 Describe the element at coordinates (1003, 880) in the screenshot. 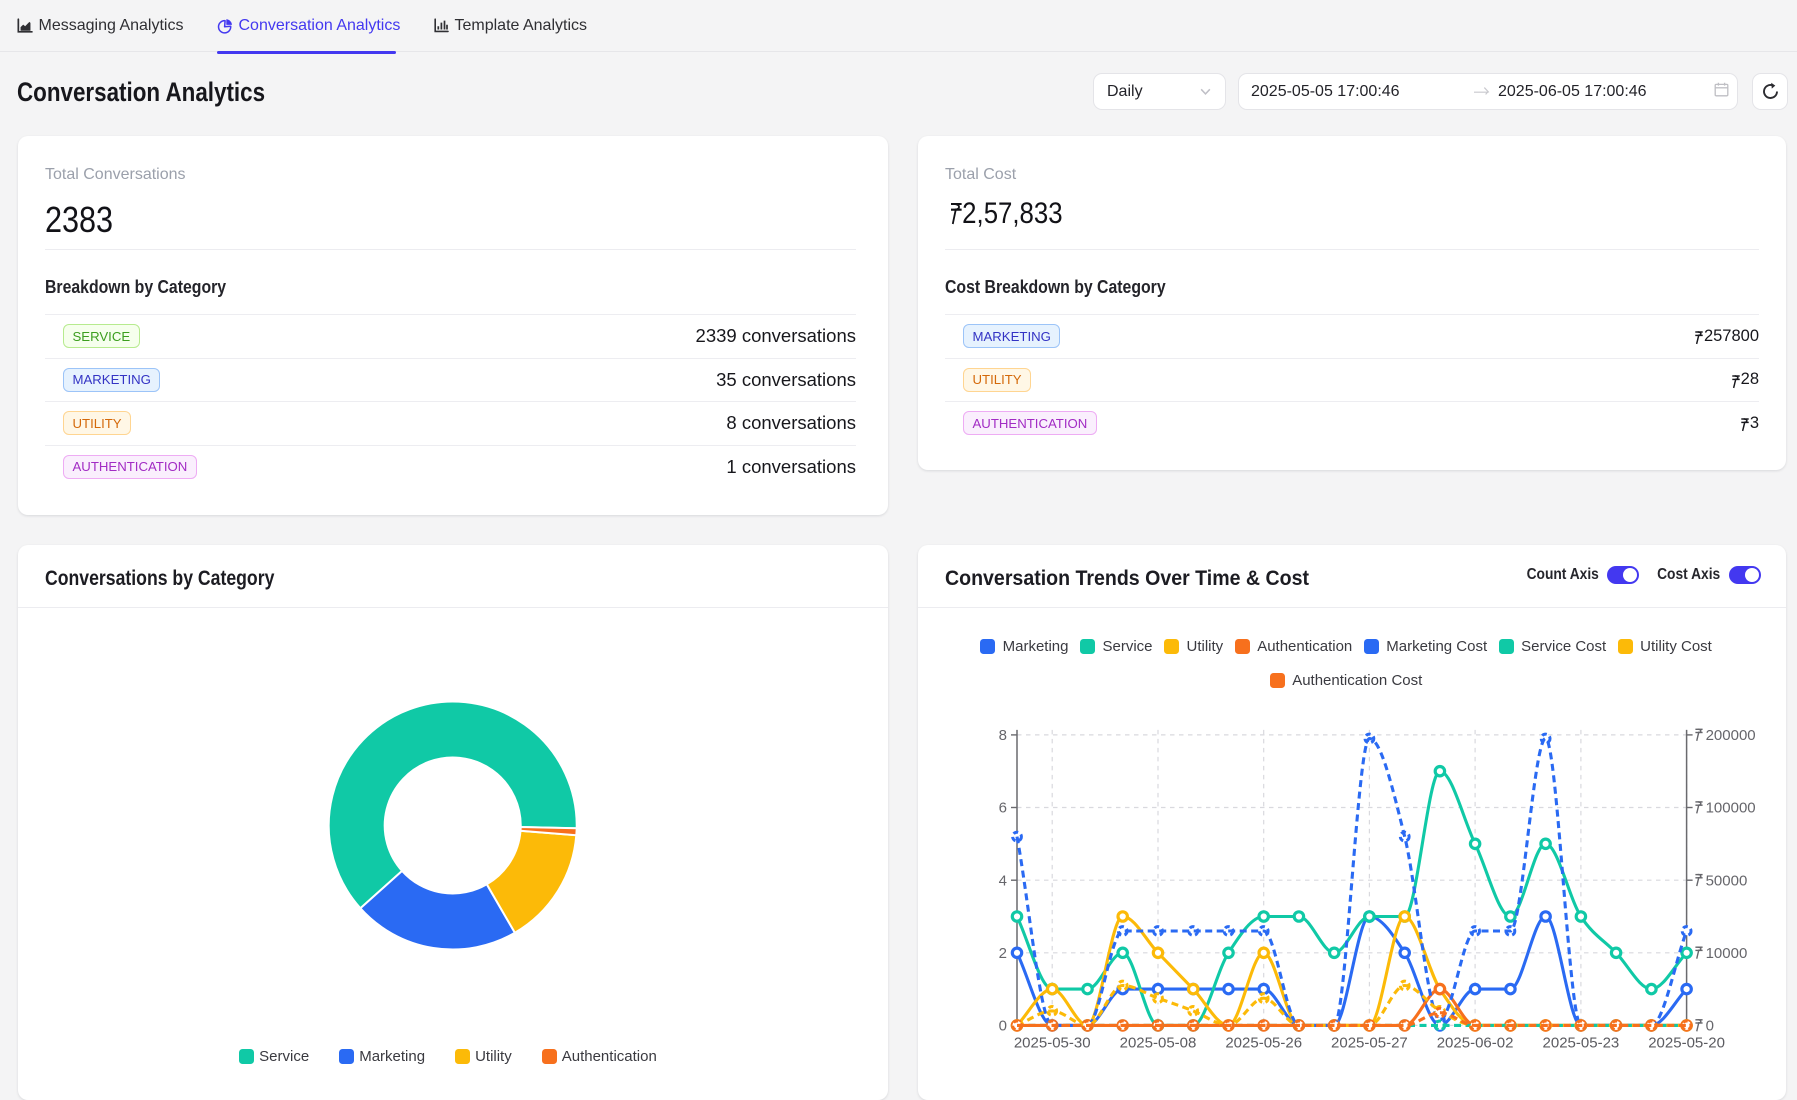

I see `svg-text: 4` at that location.